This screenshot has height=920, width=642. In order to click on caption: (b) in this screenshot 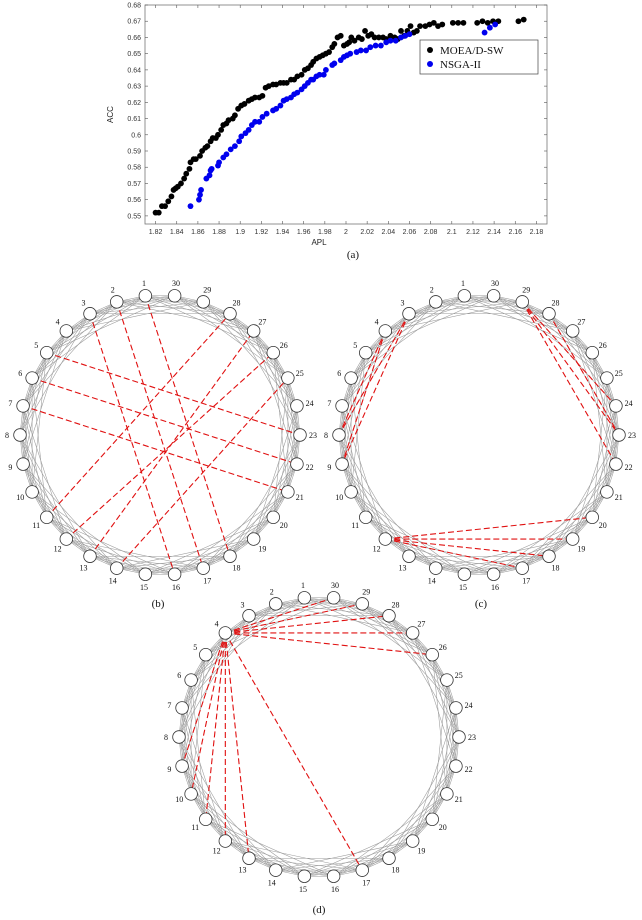, I will do `click(158, 604)`.